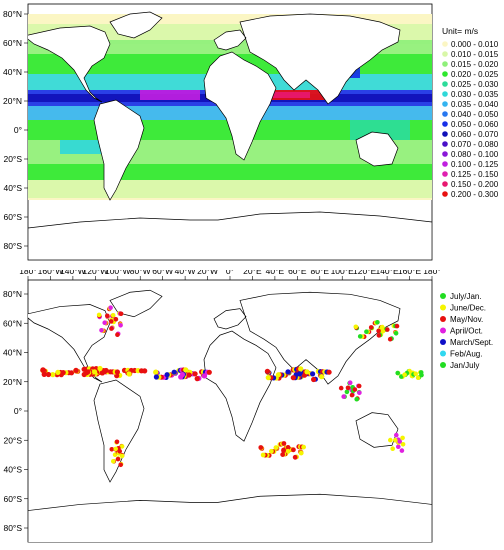 The height and width of the screenshot is (550, 504). Describe the element at coordinates (475, 94) in the screenshot. I see `legend-label: 0.030 - 0.035` at that location.